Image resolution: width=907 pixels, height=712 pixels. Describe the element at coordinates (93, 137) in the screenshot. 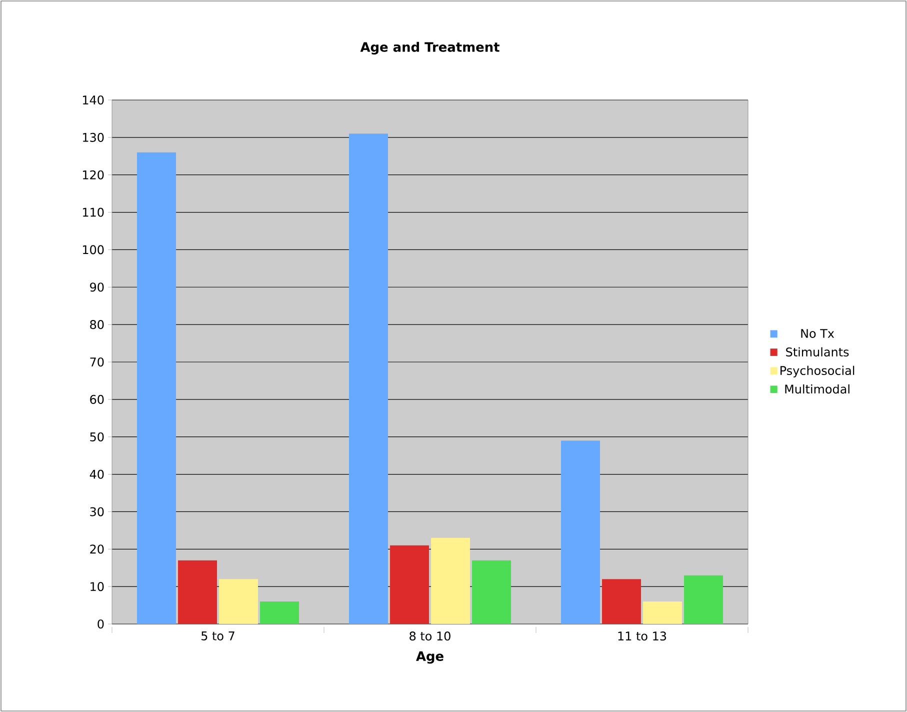

I see `y-tick-label: 130` at that location.